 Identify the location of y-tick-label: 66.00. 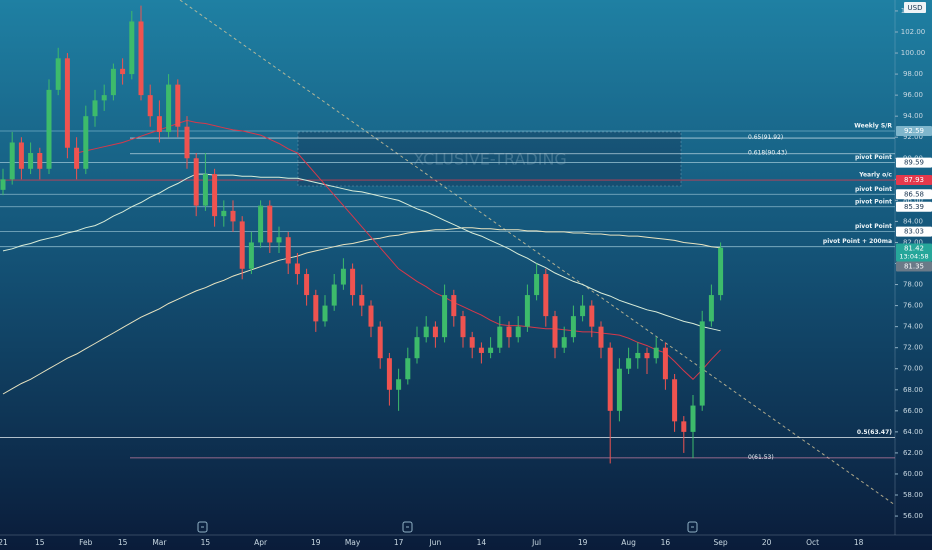
(913, 411).